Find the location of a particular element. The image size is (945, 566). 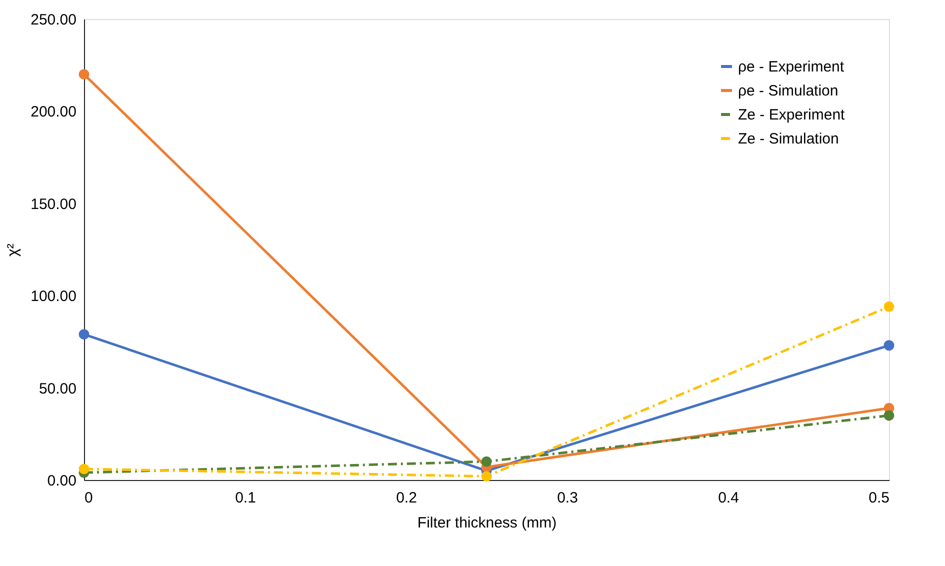

x-tick-label: 0.3 is located at coordinates (567, 498).